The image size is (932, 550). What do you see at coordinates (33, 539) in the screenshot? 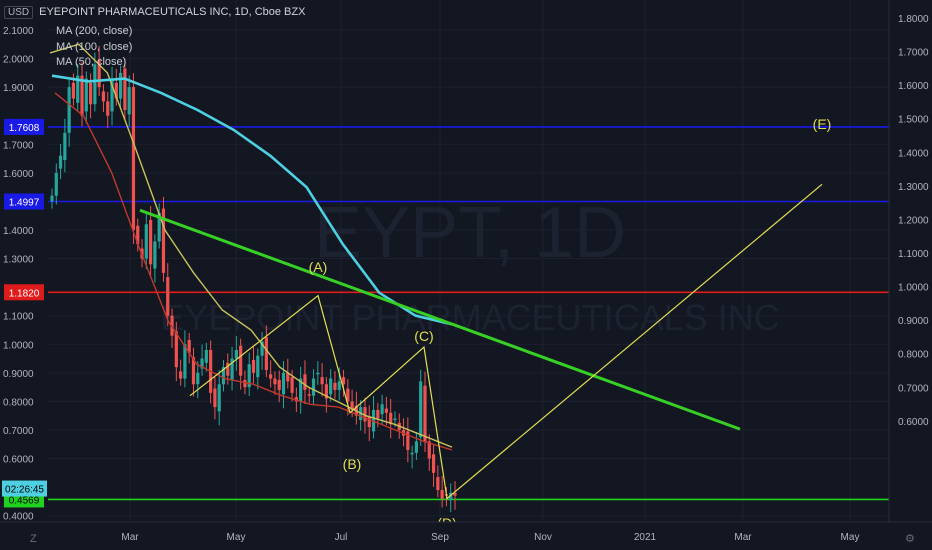
I see `zoom-icon: Z` at bounding box center [33, 539].